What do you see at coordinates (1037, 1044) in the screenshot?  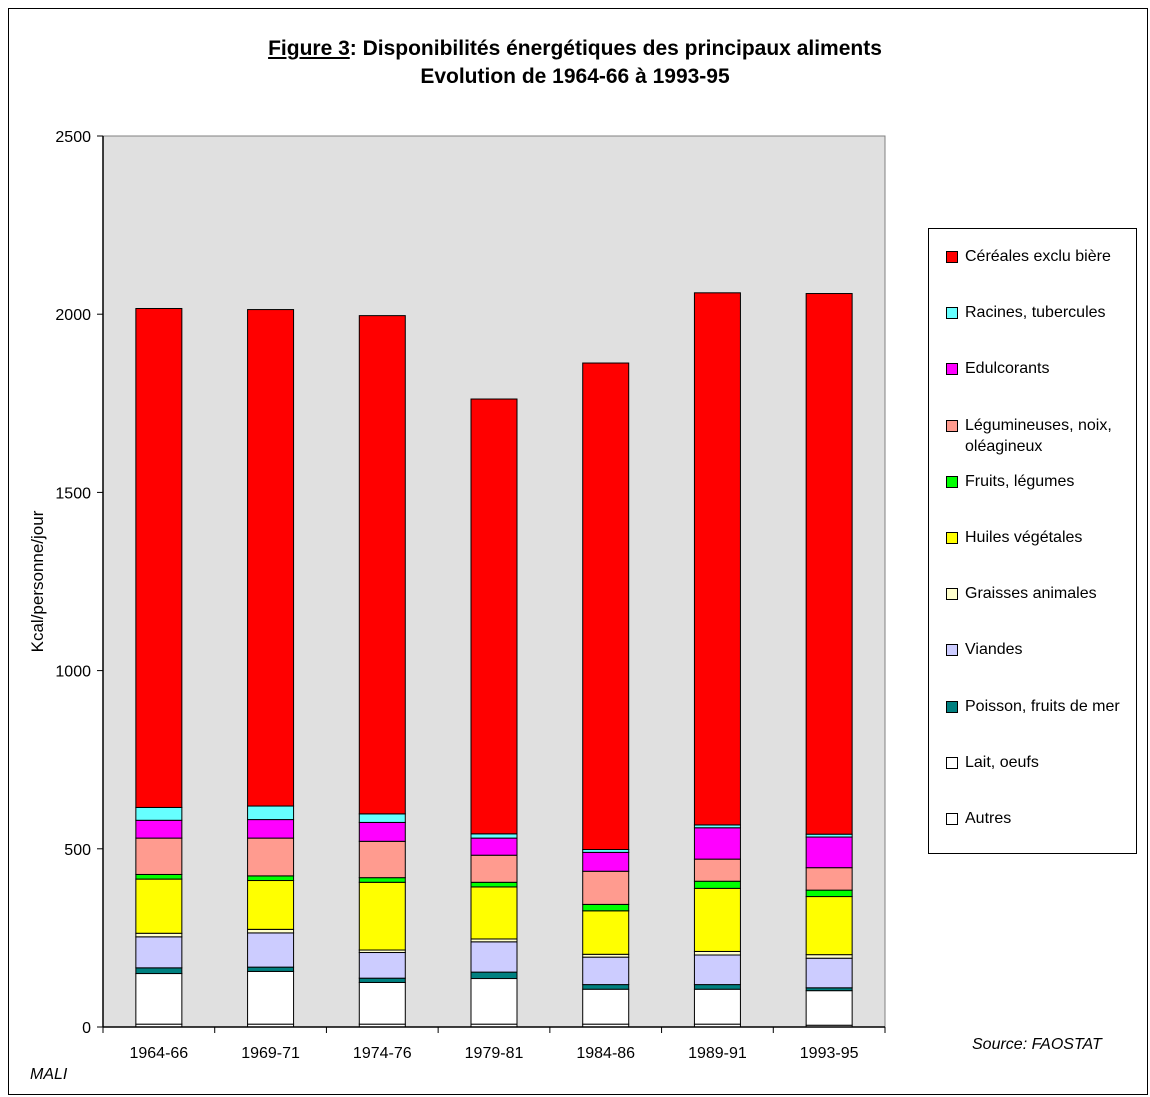 I see `source-label: Source: FAOSTAT` at bounding box center [1037, 1044].